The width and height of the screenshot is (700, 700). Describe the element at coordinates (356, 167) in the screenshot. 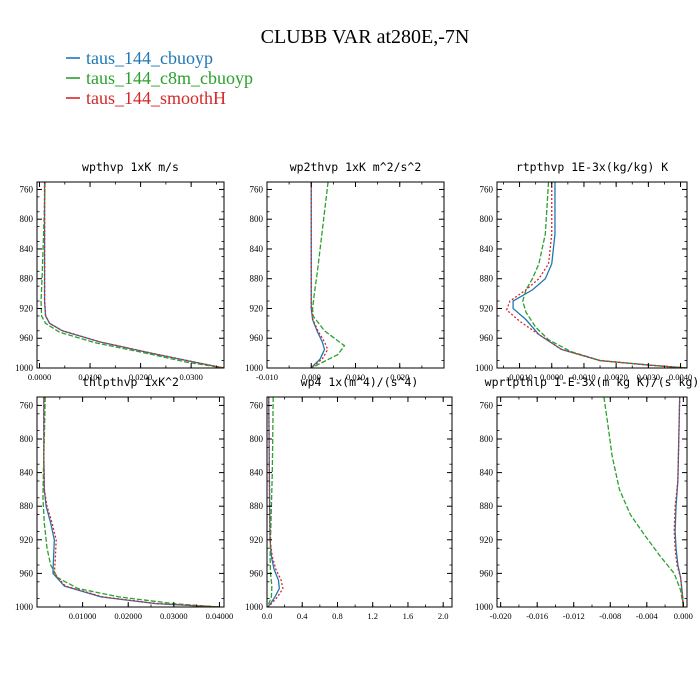

I see `panel-title: wp2thvp 1xK m^2/s^2` at that location.